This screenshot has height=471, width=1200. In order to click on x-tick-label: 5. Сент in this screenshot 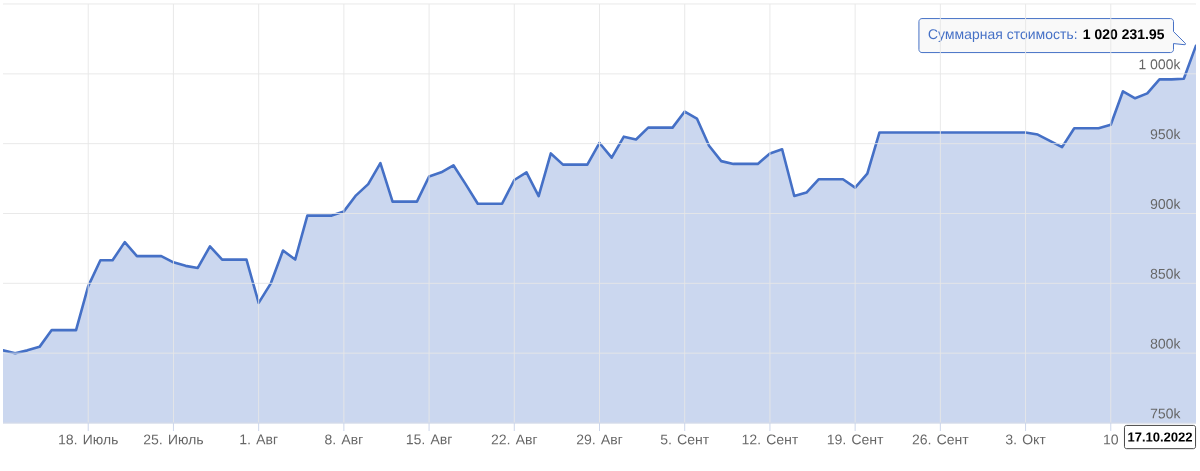, I will do `click(684, 439)`.